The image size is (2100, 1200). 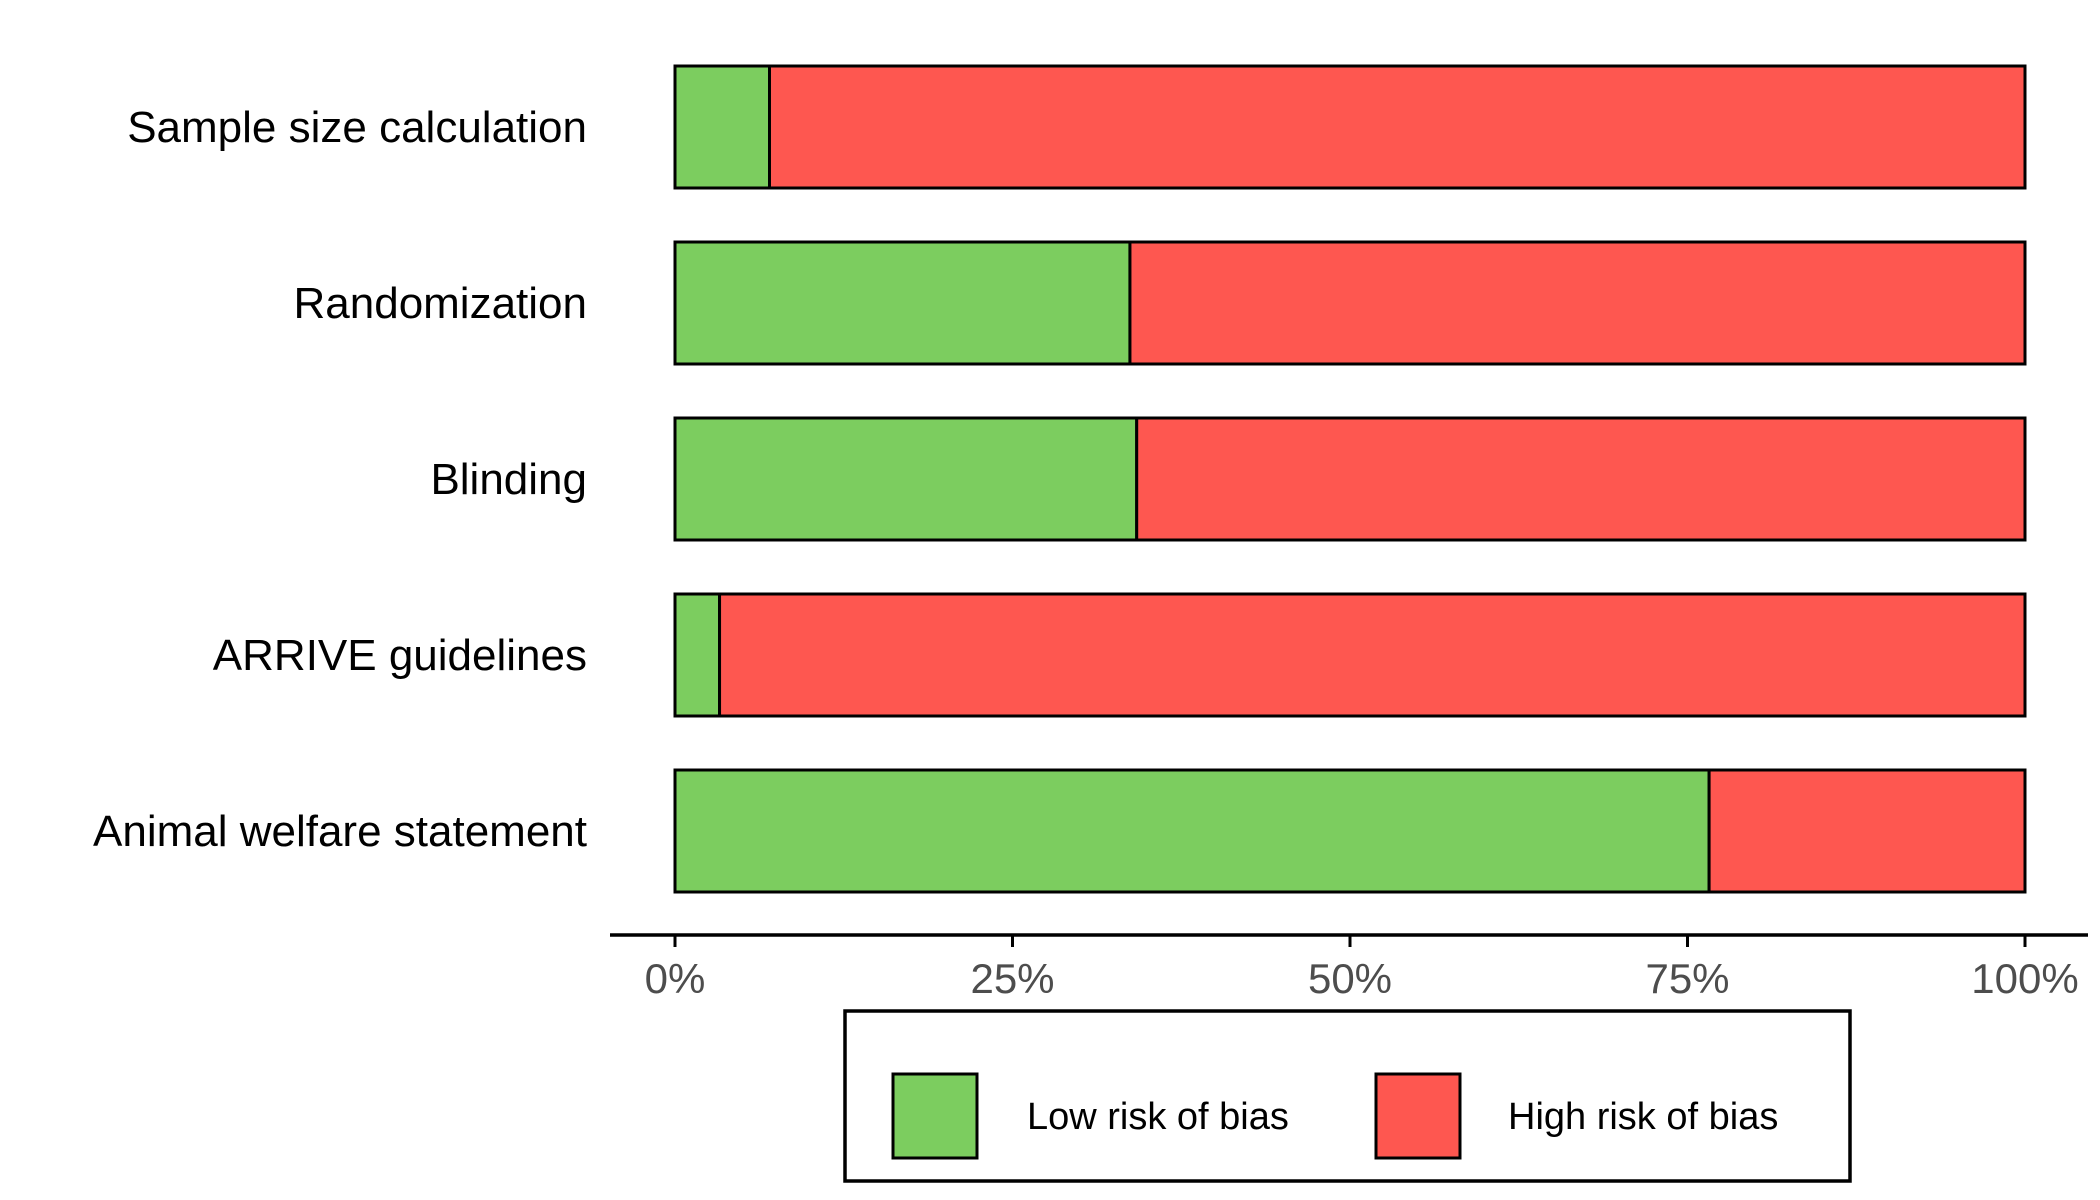 What do you see at coordinates (1867, 831) in the screenshot?
I see `bar-high-risk-of-bias-animal-welfare-statement` at bounding box center [1867, 831].